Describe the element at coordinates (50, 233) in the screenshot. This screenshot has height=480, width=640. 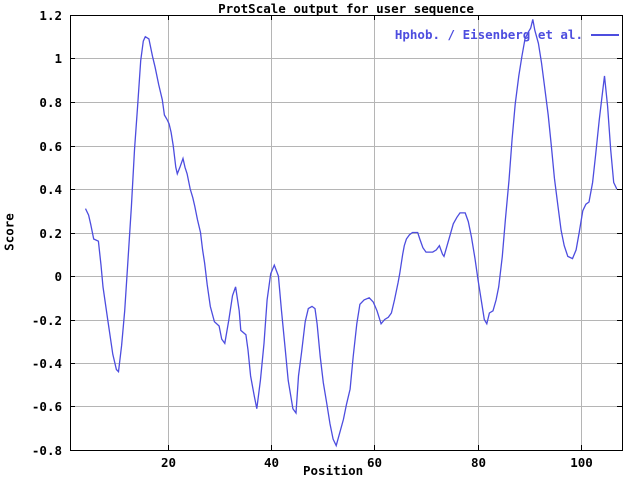
I see `y-tick-label: 0.2` at that location.